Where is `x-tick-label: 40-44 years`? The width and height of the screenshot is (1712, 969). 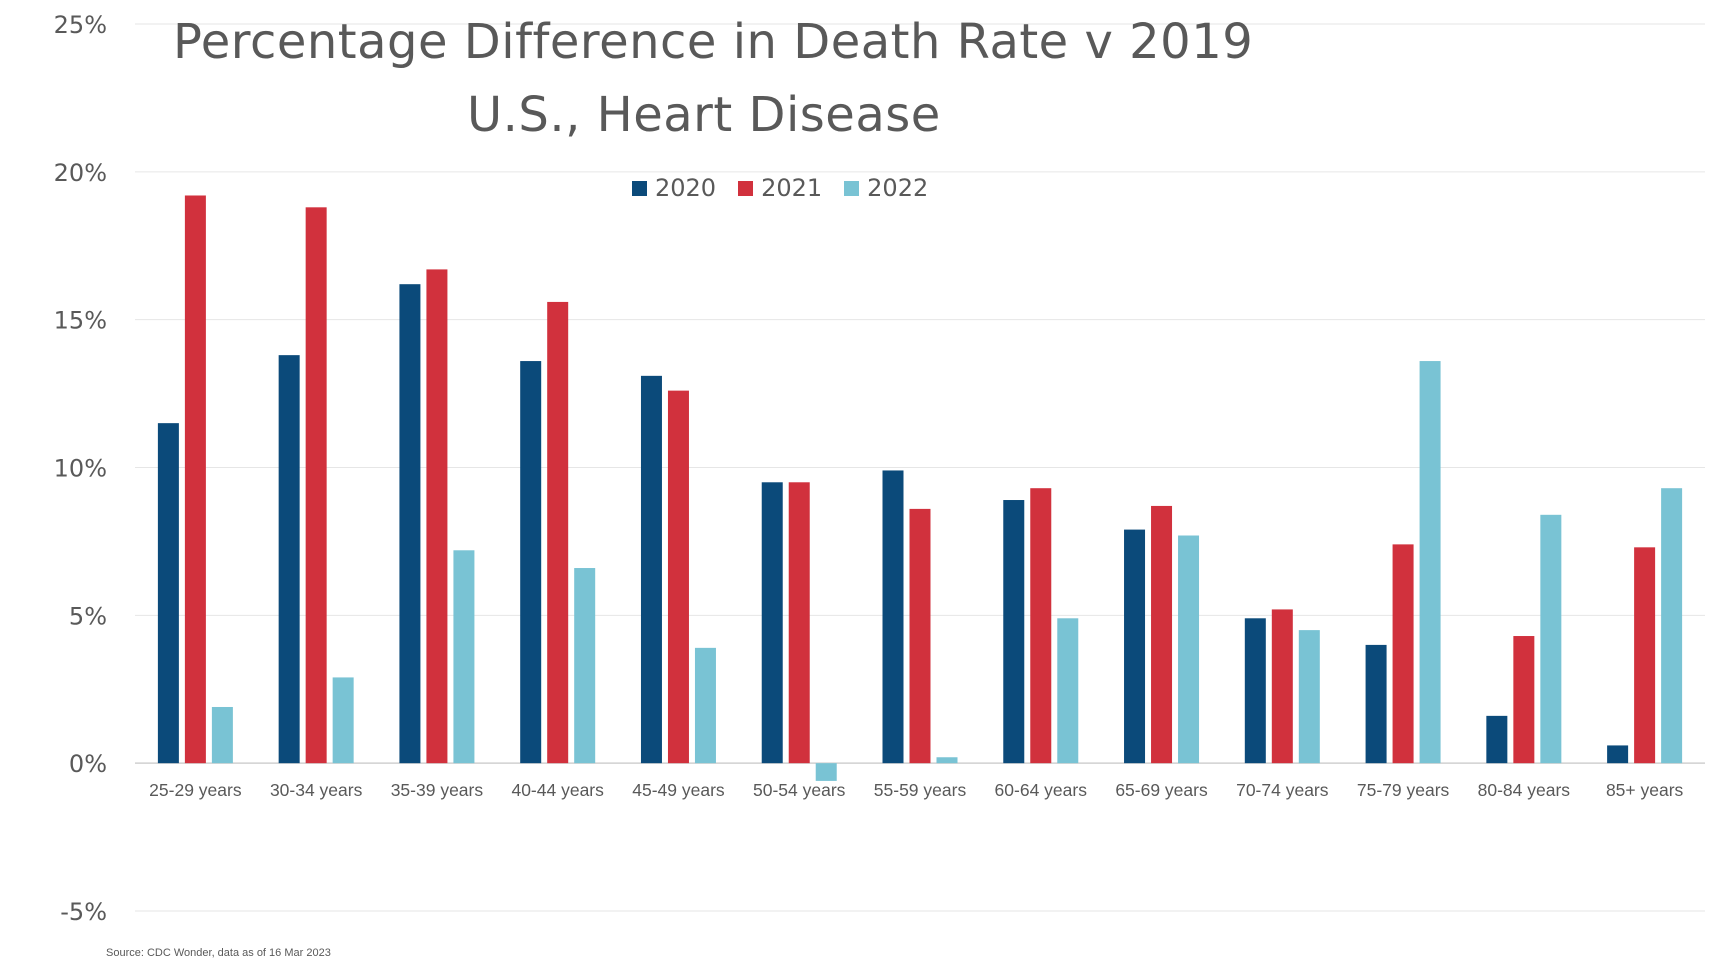
x-tick-label: 40-44 years is located at coordinates (557, 790).